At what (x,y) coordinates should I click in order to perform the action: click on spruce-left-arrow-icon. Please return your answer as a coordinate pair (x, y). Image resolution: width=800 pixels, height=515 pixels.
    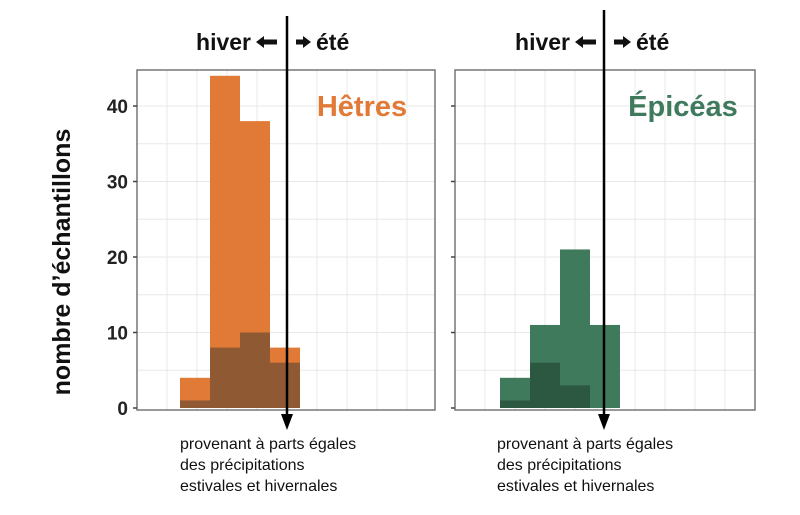
    Looking at the image, I should click on (585, 42).